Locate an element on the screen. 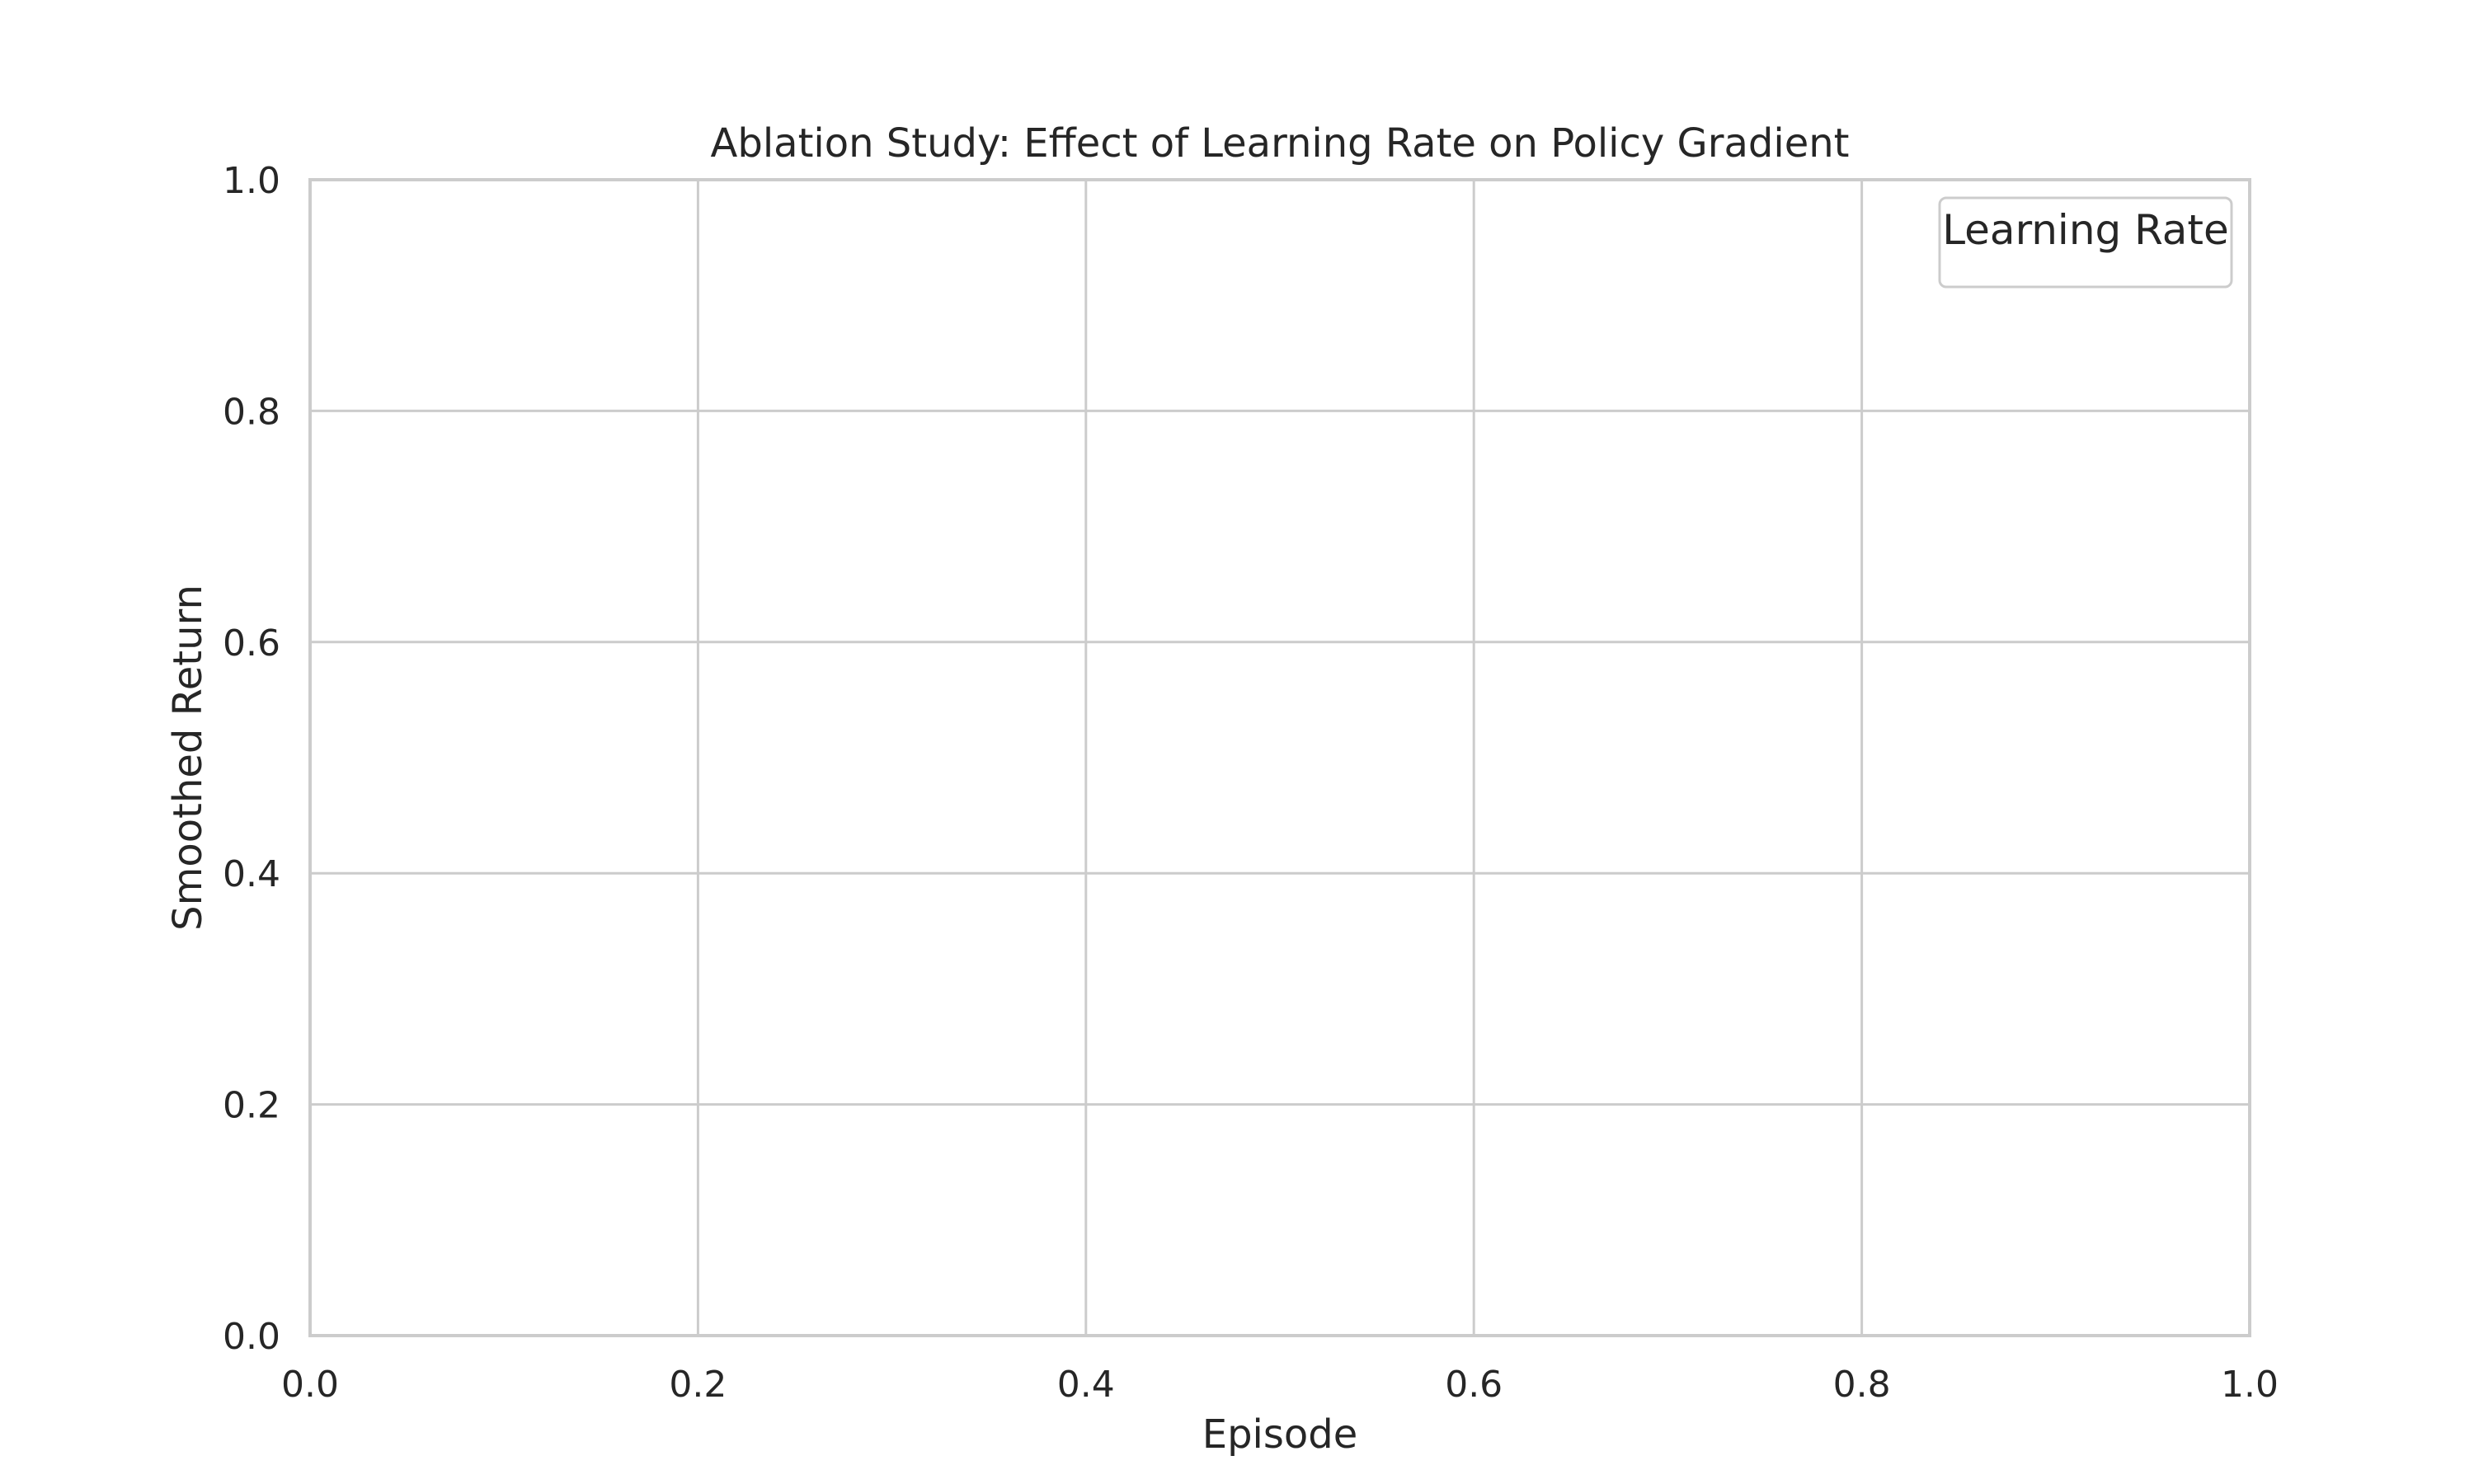 This screenshot has height=1484, width=2474. legend-title: Learning Rate is located at coordinates (2085, 230).